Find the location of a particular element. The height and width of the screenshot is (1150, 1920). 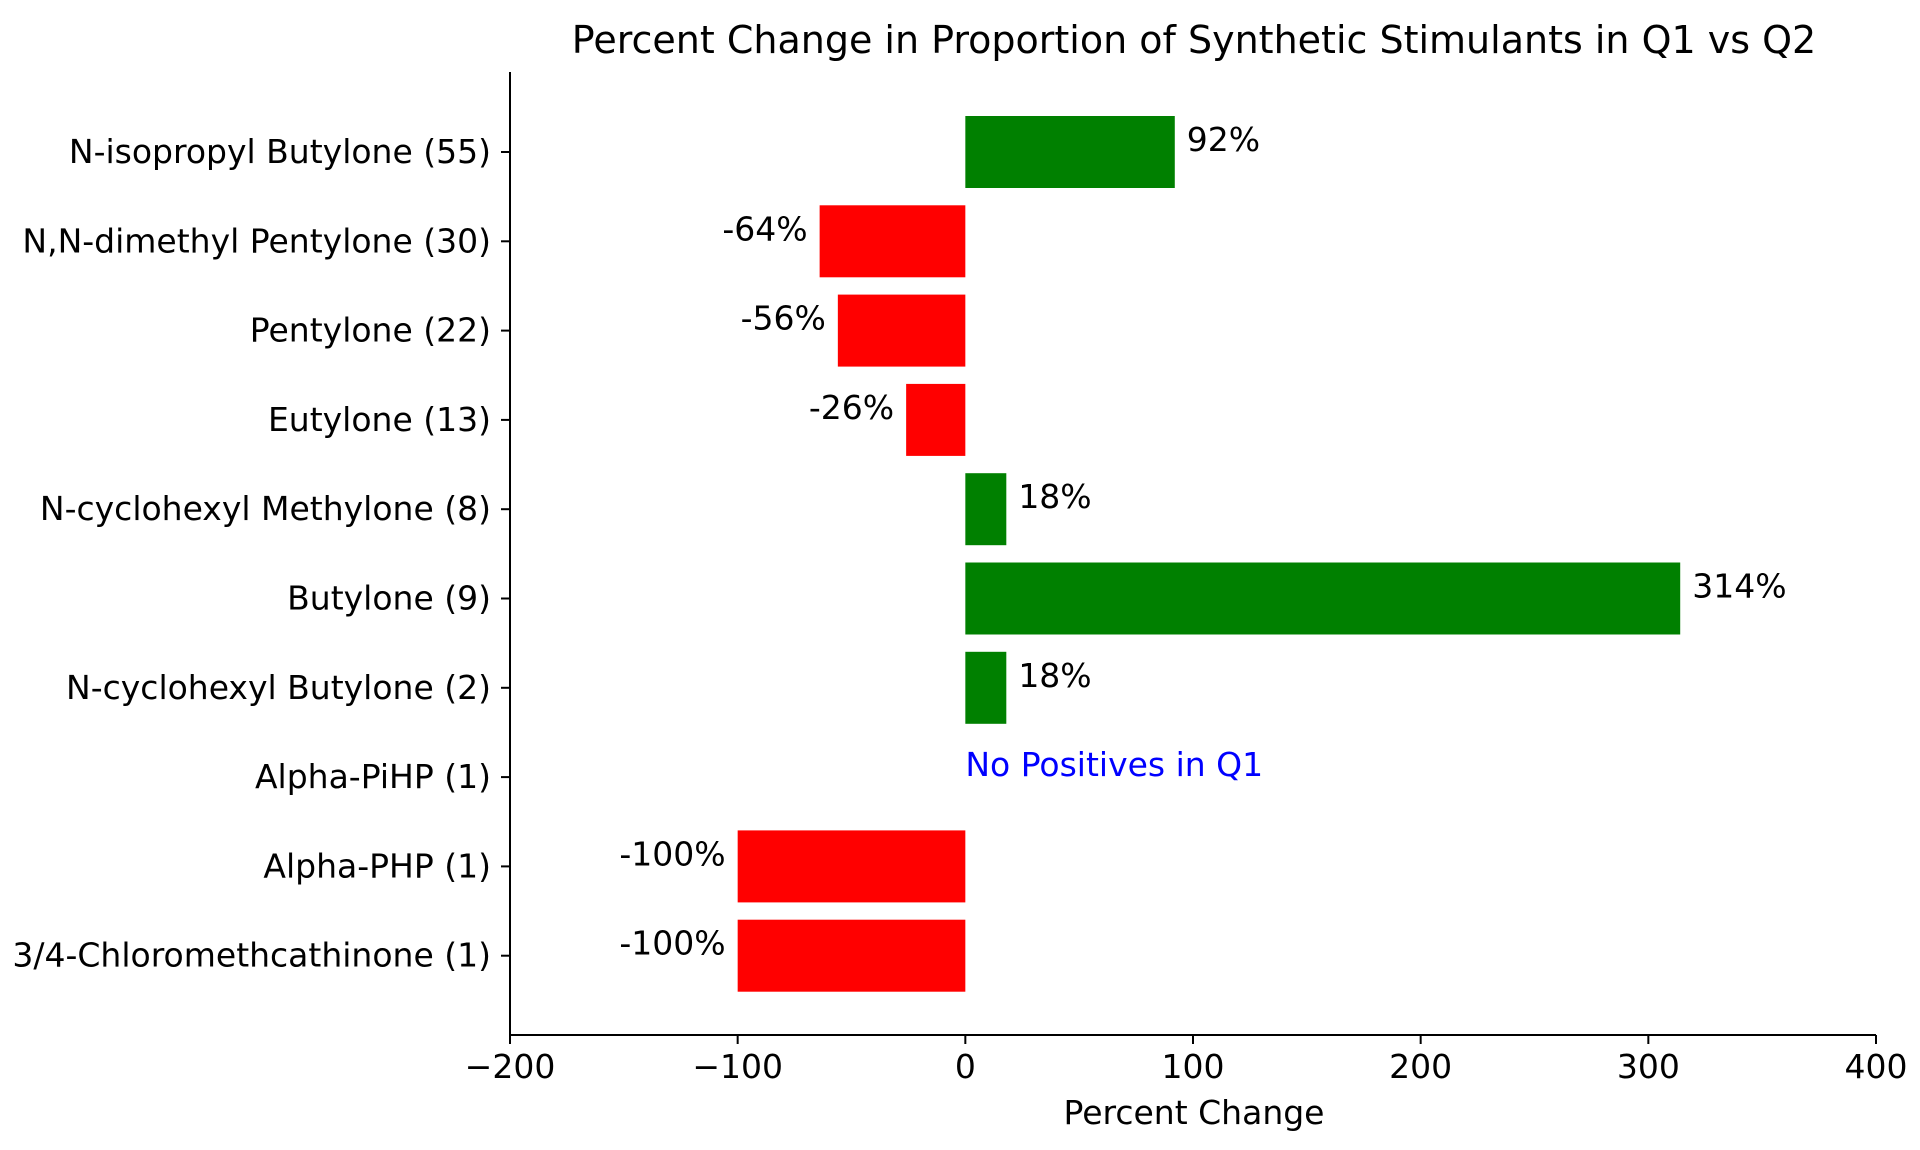

annotations-layer: No Positives in Q1 is located at coordinates (1114, 764).